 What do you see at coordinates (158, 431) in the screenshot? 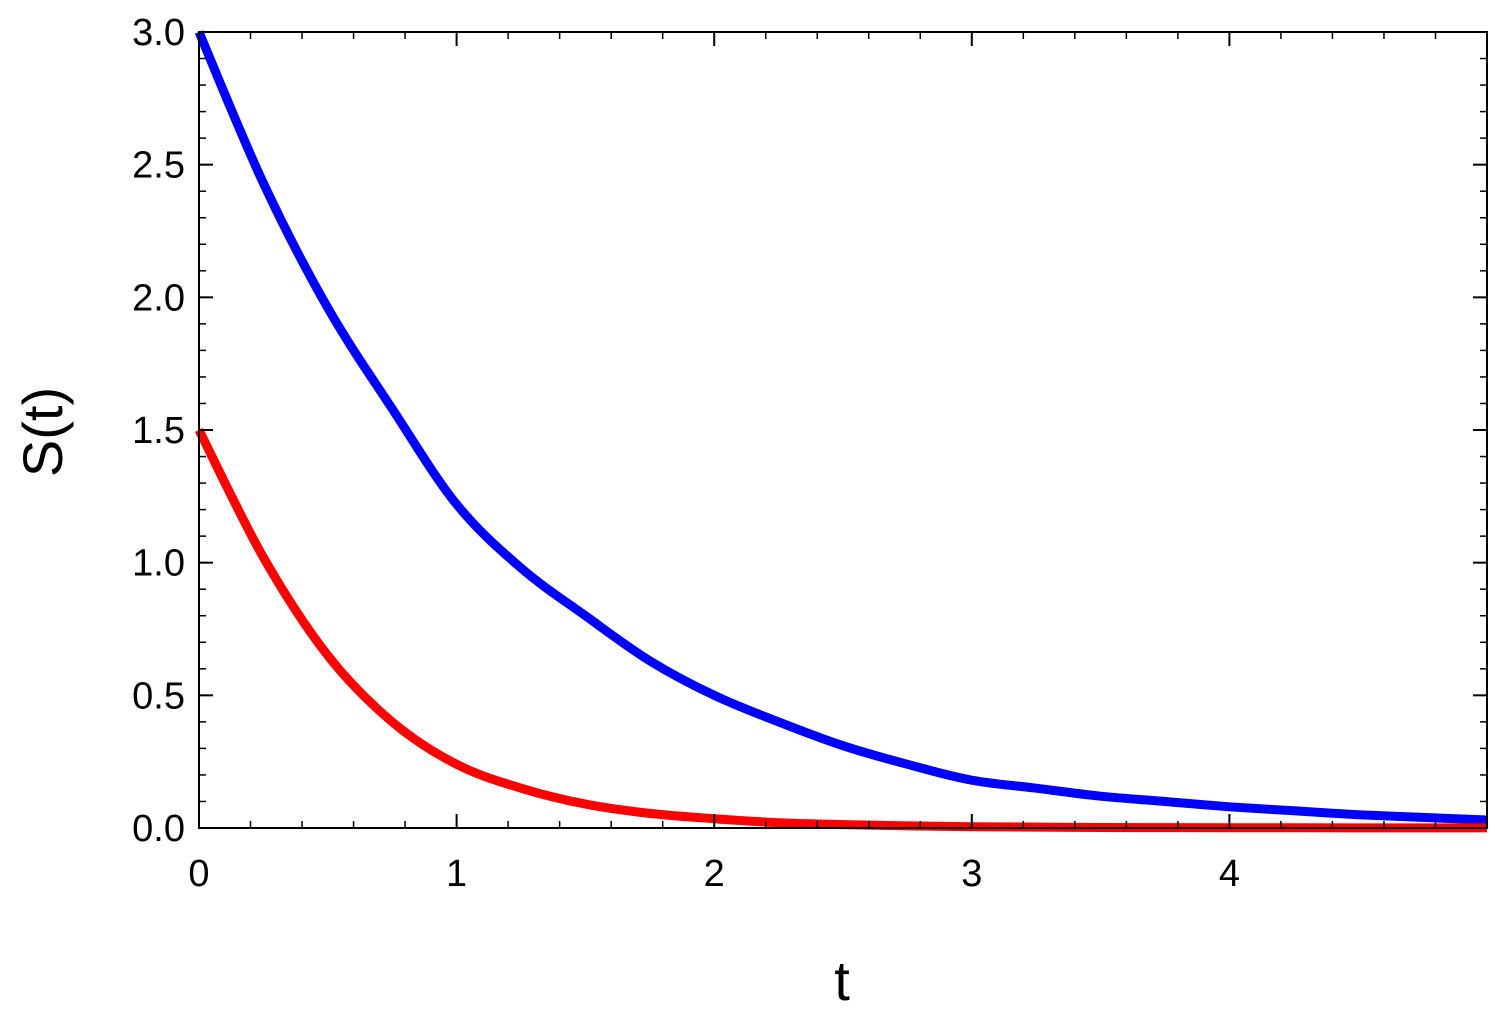
I see `y-tick-label: 1.5` at bounding box center [158, 431].